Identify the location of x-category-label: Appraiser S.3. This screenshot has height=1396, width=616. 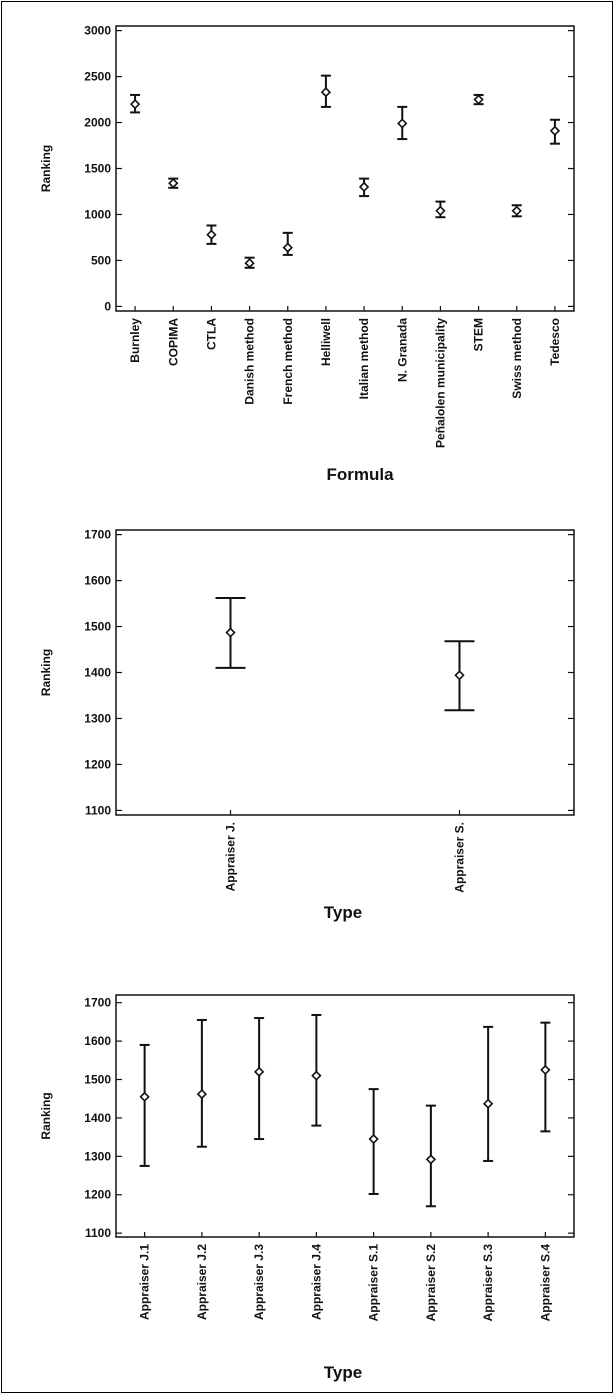
(488, 1283).